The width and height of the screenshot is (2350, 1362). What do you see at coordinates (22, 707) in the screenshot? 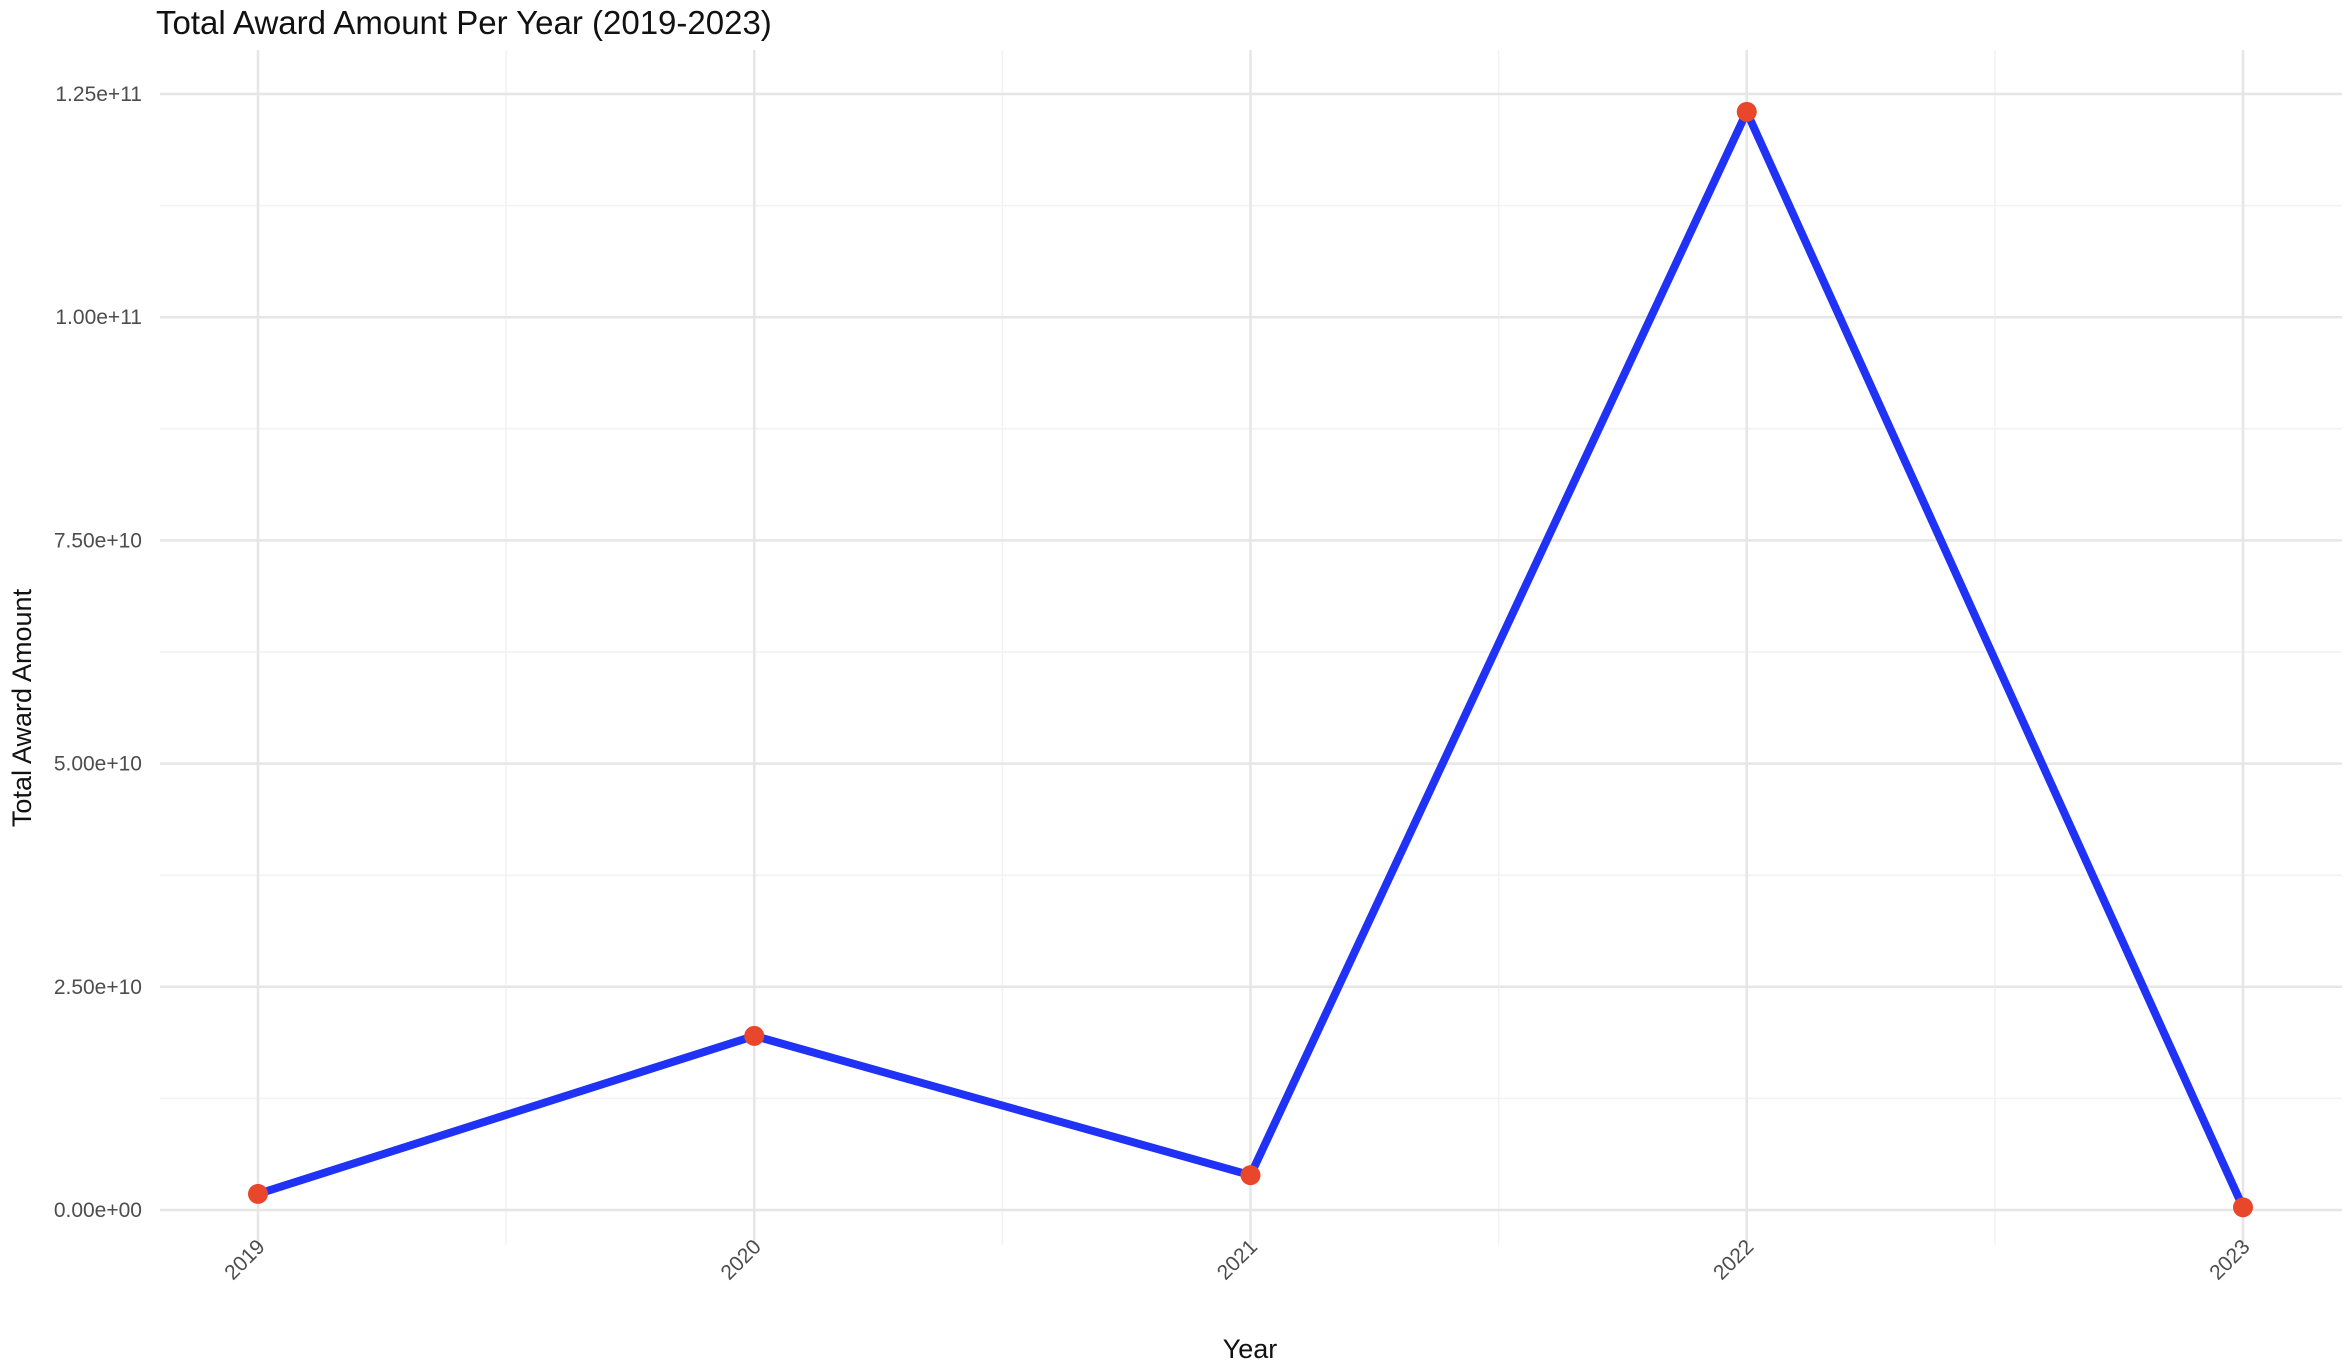
I see `y-axis-title: Total Award Amount` at bounding box center [22, 707].